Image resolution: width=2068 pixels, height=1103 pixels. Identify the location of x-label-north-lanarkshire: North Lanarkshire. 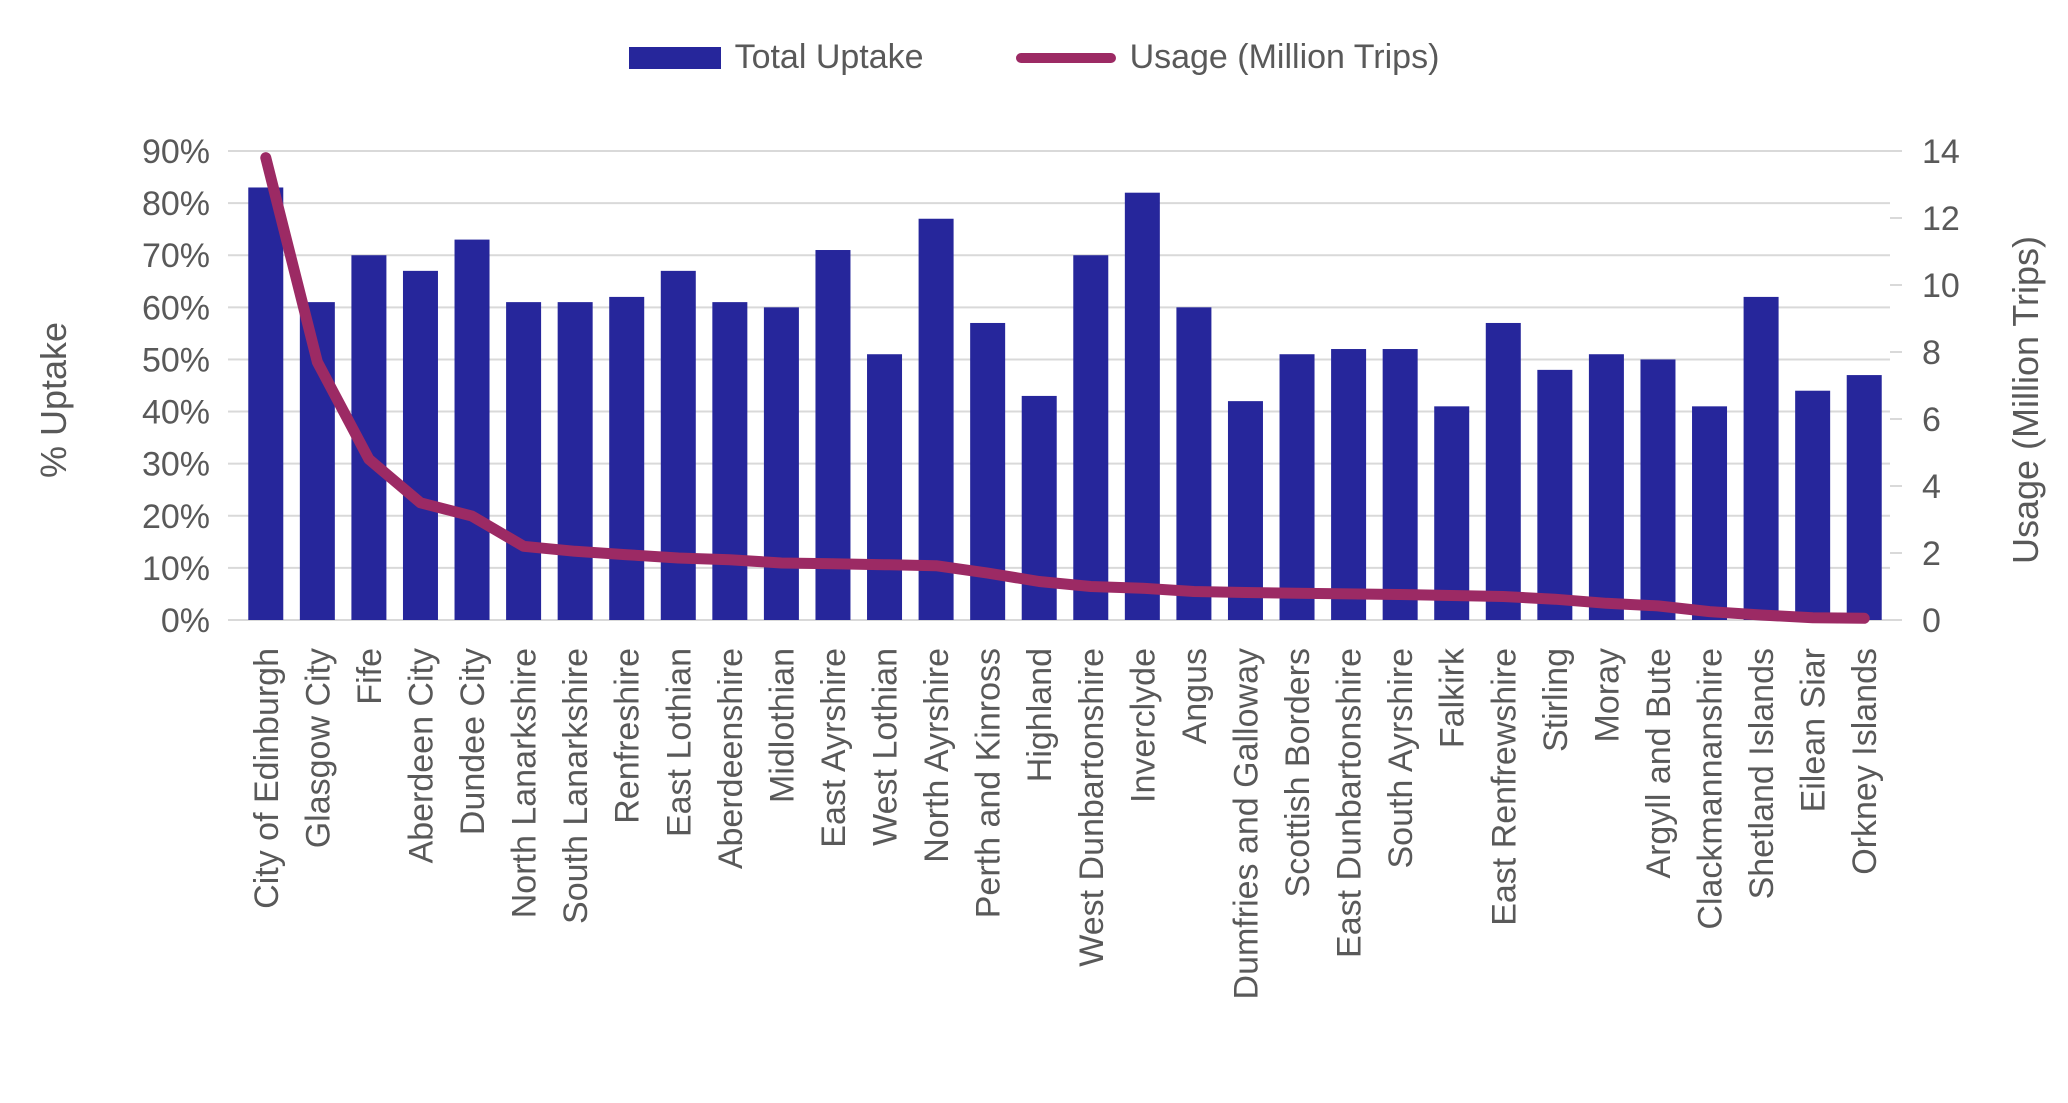
(525, 783).